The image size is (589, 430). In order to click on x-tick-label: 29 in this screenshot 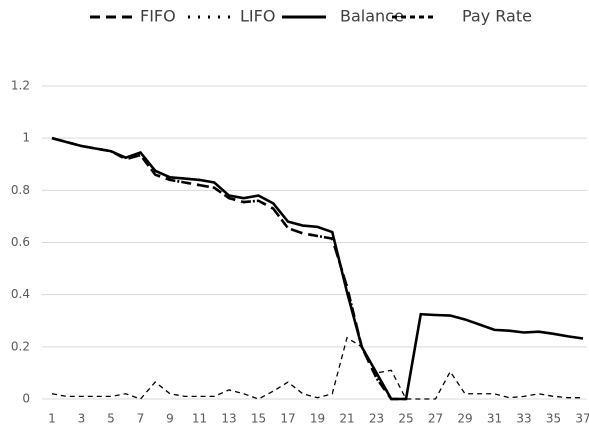, I will do `click(464, 419)`.